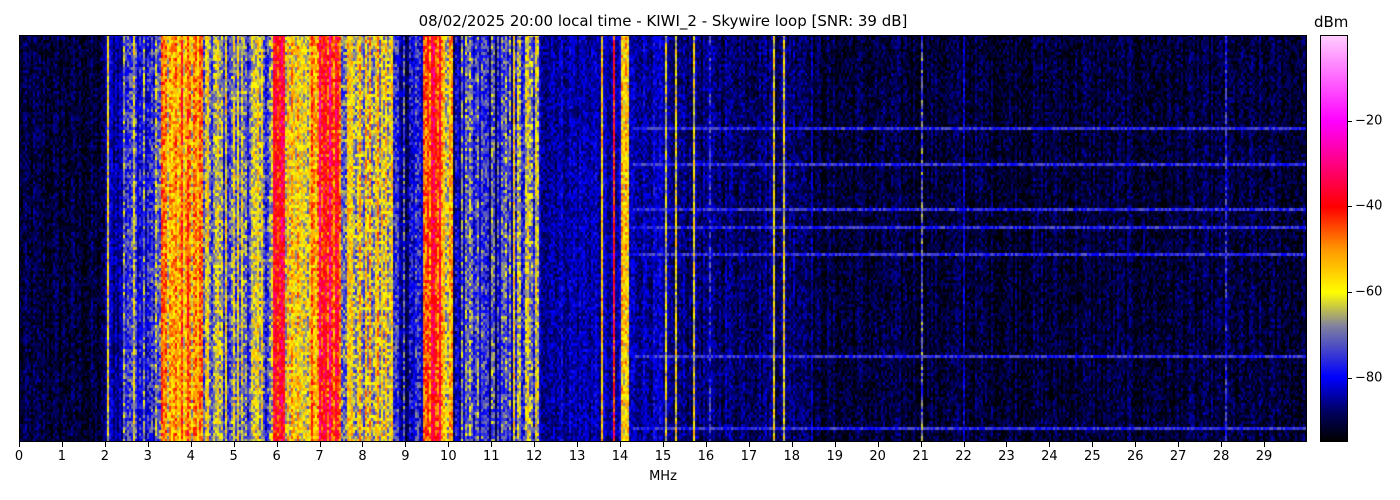 The image size is (1400, 500). What do you see at coordinates (1331, 22) in the screenshot?
I see `colorbar-label: dBm` at bounding box center [1331, 22].